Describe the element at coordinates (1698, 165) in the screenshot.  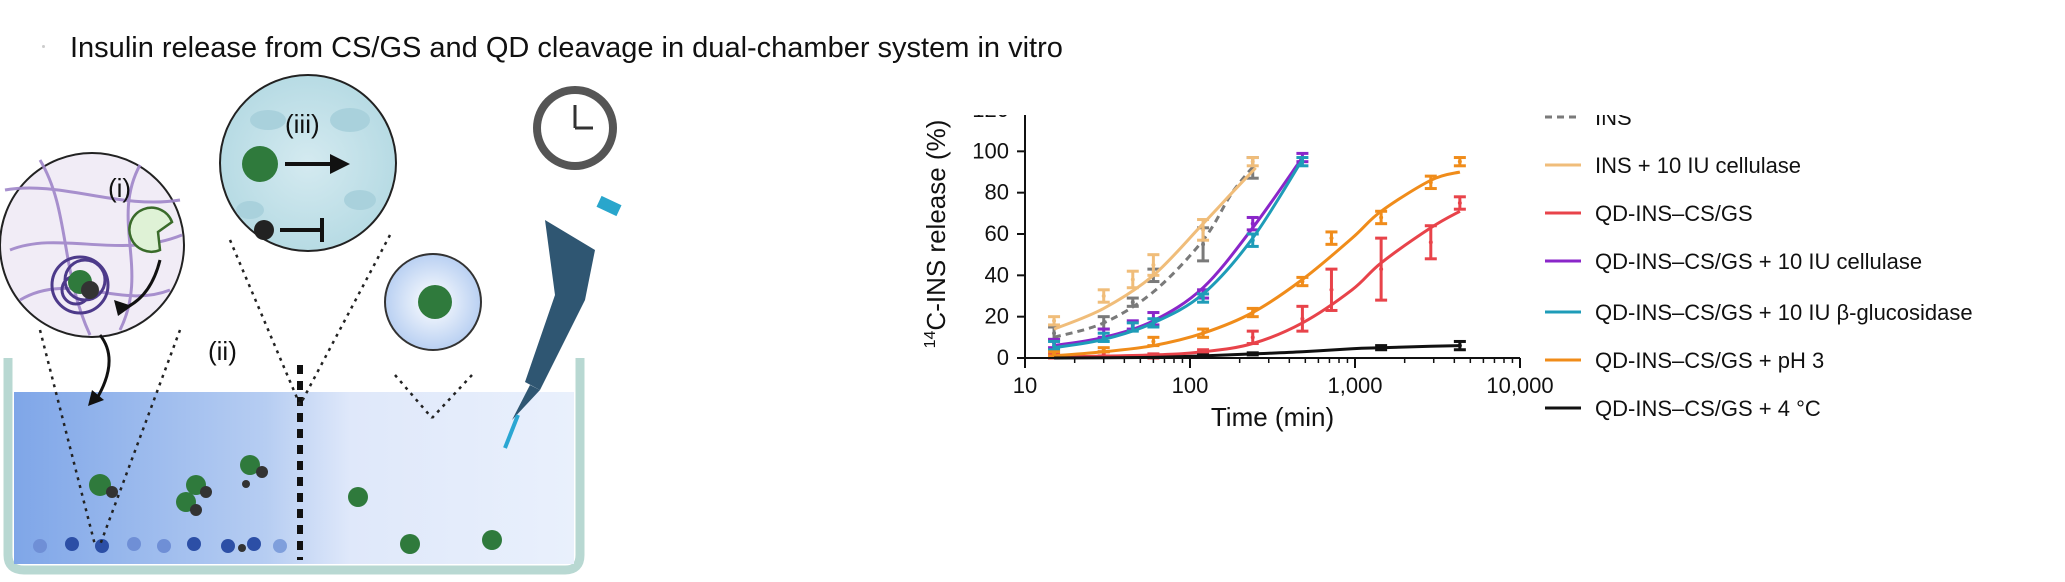
I see `legend-label: INS + 10 IU cellulase` at that location.